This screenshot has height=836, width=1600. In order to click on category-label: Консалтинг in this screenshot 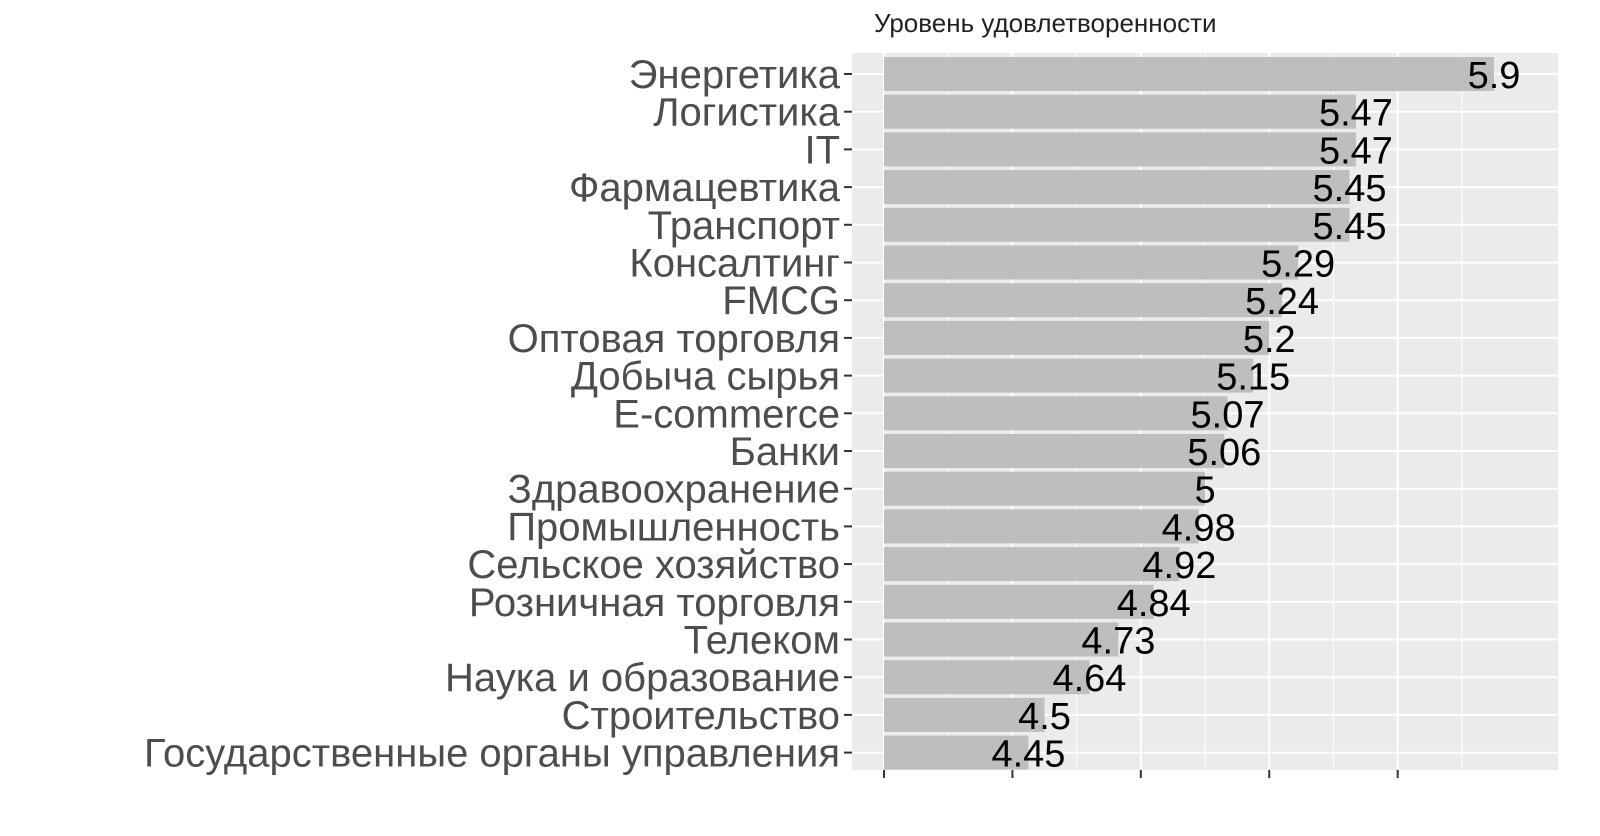, I will do `click(734, 264)`.